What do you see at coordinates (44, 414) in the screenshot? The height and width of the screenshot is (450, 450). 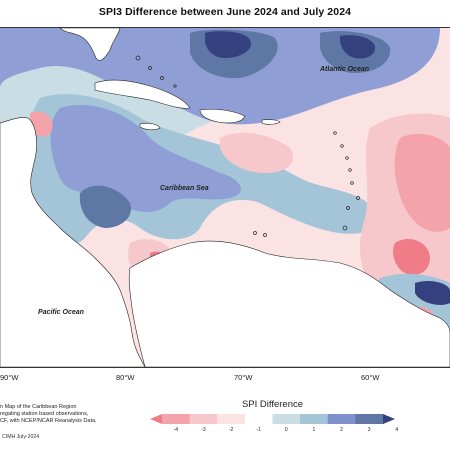 I see `source-note-line-2: regating station based observations,` at bounding box center [44, 414].